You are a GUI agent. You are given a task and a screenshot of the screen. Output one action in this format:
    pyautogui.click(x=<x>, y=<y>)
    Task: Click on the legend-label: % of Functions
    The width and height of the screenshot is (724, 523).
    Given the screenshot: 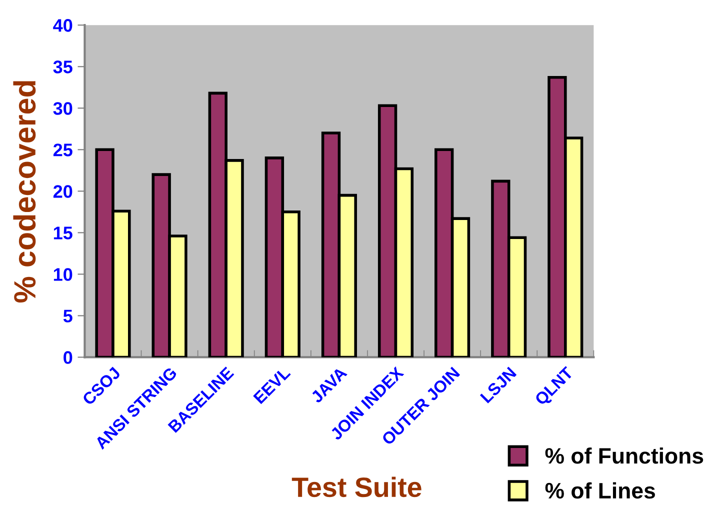 What is the action you would take?
    pyautogui.click(x=624, y=455)
    